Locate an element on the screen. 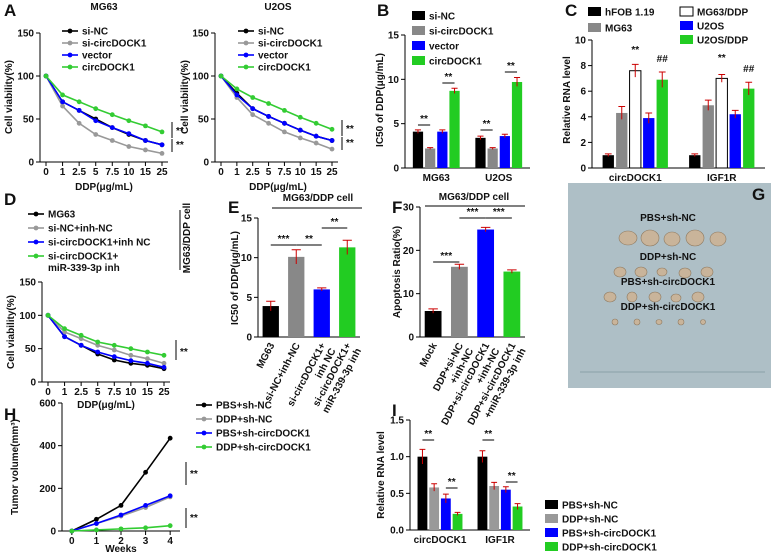 The width and height of the screenshot is (777, 556). x-tick-label: 1 is located at coordinates (65, 392).